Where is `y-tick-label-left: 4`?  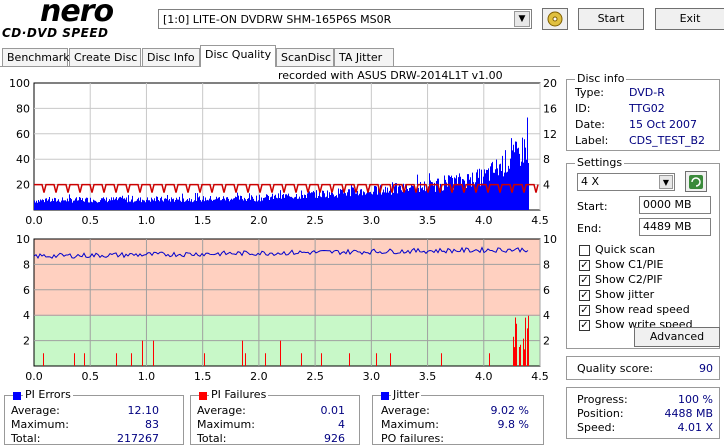
y-tick-label-left: 4 is located at coordinates (26, 315).